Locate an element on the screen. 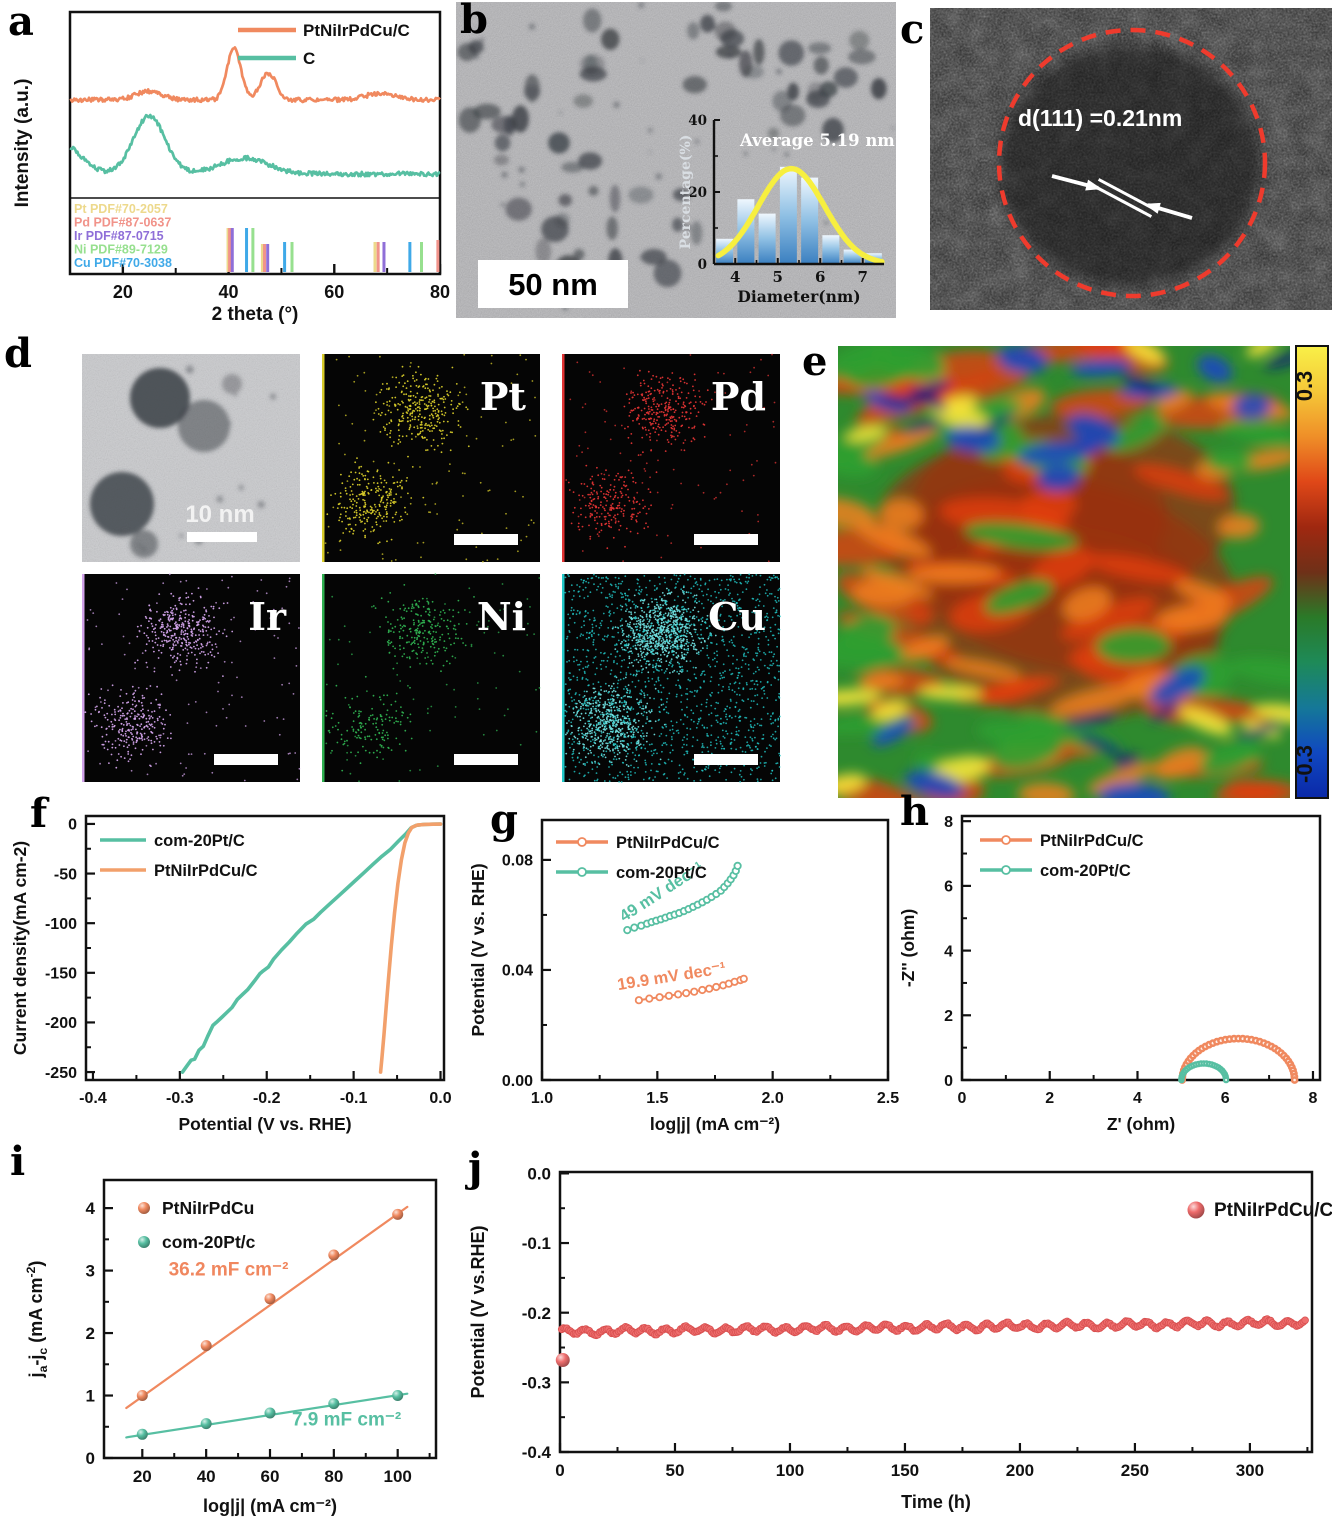  svg-text: d(111) =0.21nm is located at coordinates (1100, 118).